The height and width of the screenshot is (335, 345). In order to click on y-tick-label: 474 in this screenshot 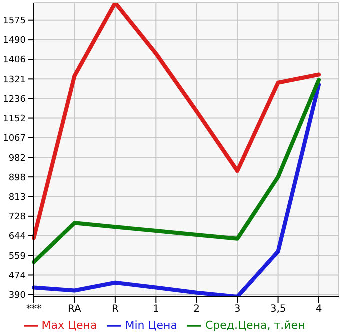, I will do `click(17, 276)`.